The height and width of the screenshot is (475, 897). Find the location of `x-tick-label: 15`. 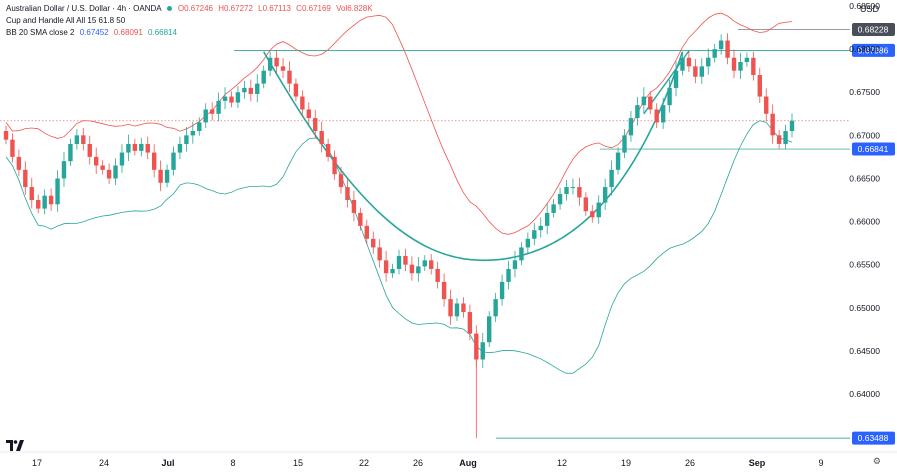

x-tick-label: 15 is located at coordinates (298, 463).